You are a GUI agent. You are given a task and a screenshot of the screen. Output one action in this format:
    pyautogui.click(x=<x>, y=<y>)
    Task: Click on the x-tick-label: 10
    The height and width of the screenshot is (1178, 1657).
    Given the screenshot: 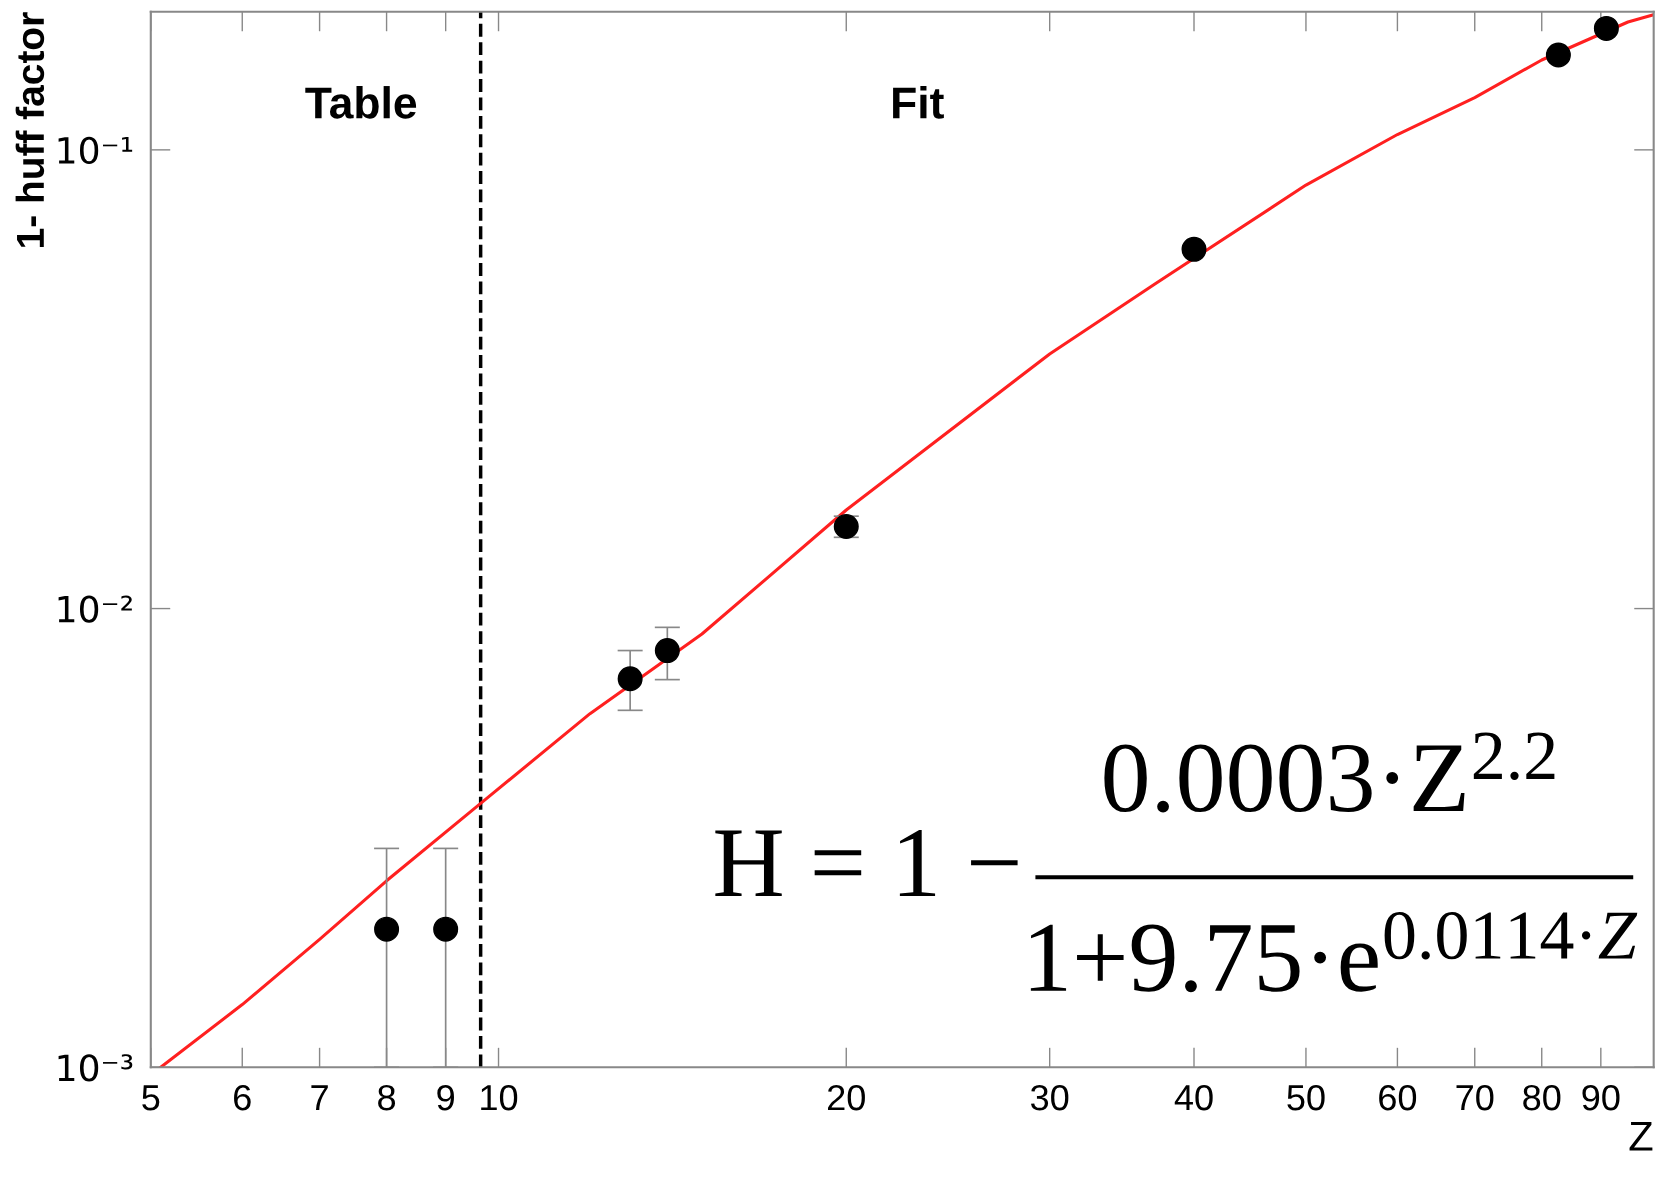 What is the action you would take?
    pyautogui.click(x=499, y=1097)
    